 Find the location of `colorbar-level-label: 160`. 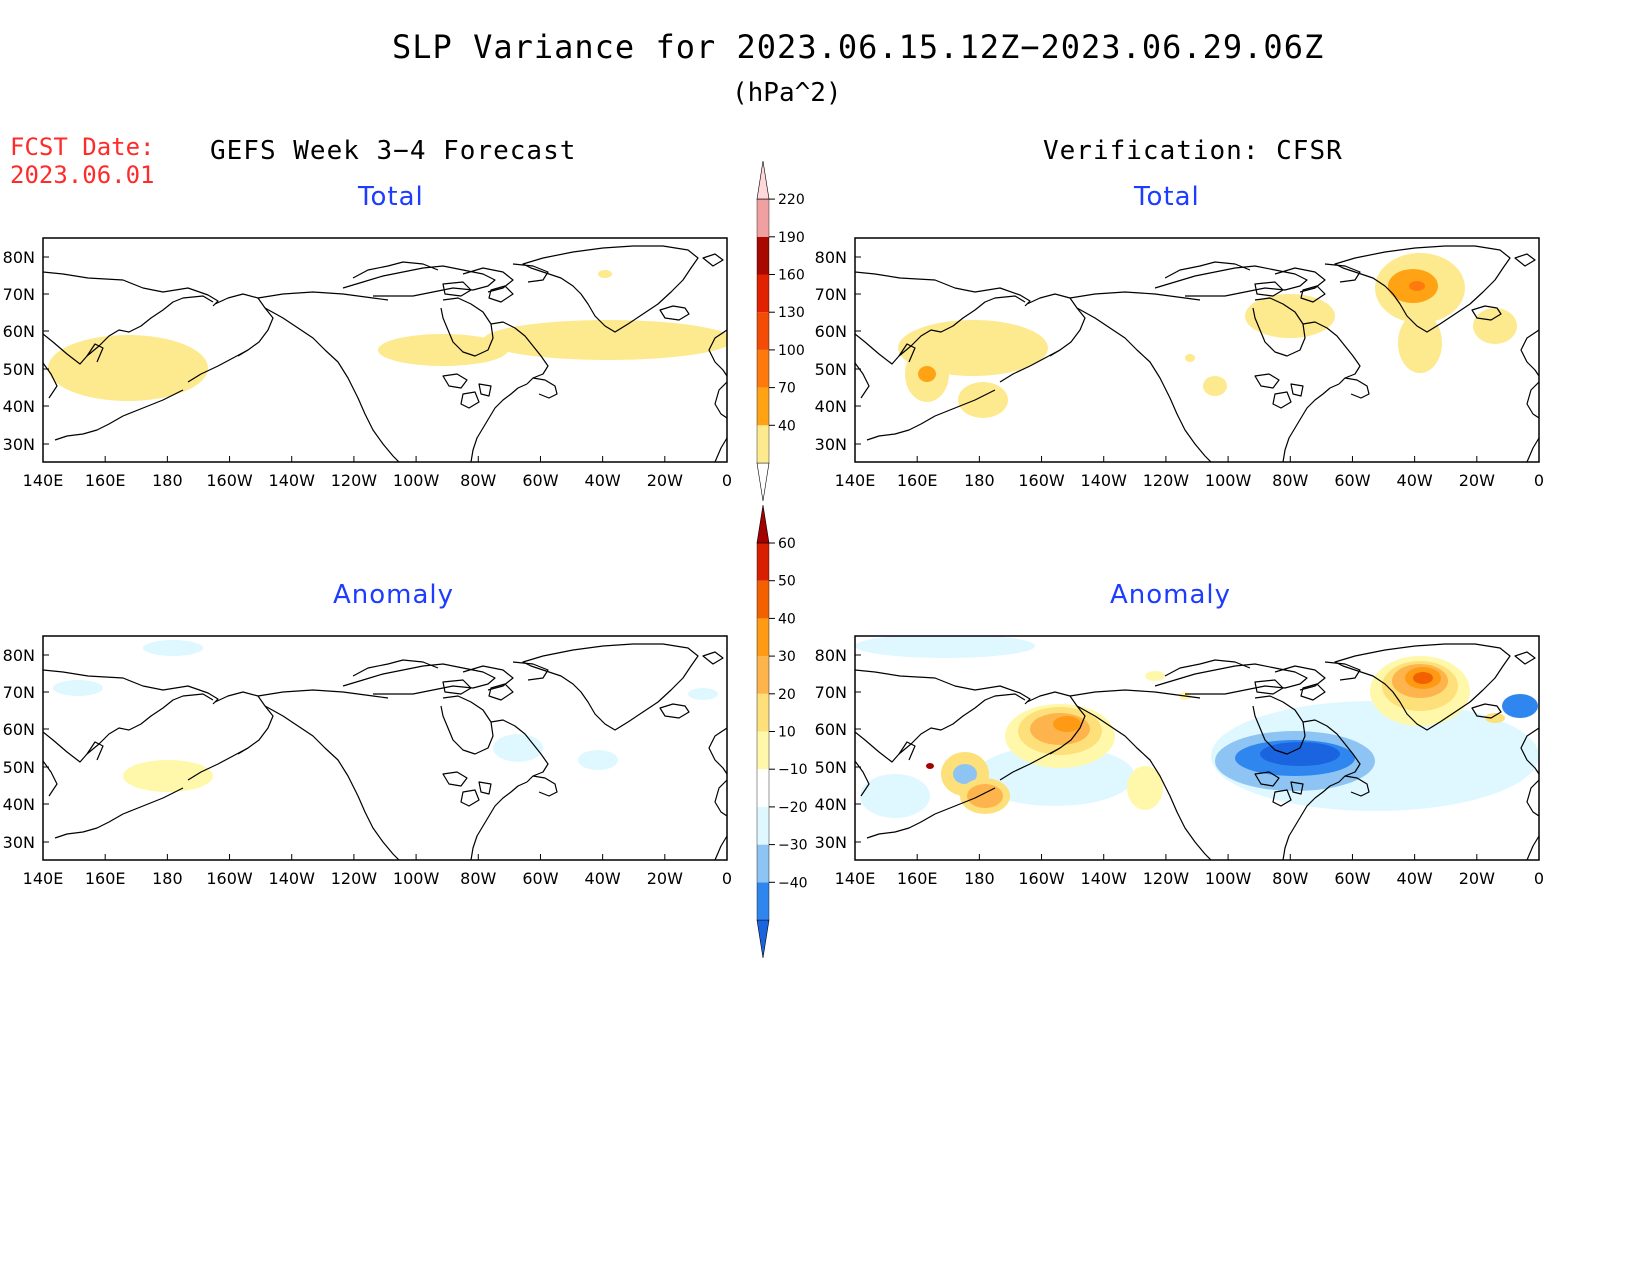

colorbar-level-label: 160 is located at coordinates (791, 276).